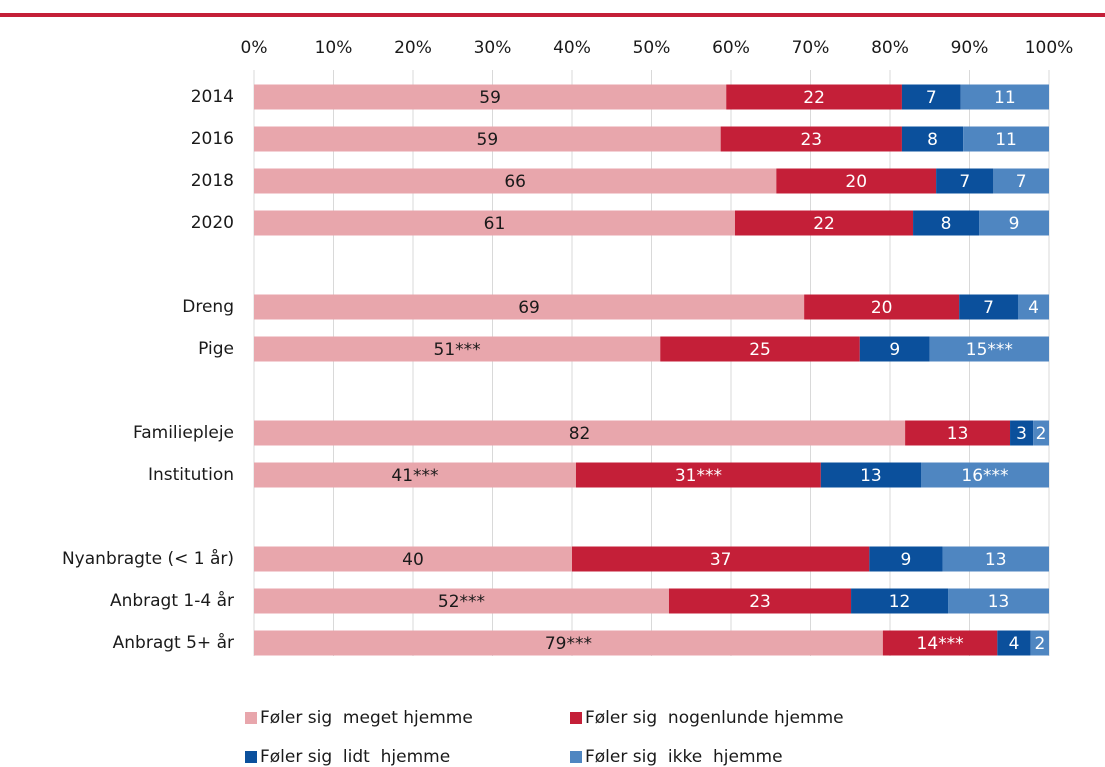 This screenshot has height=767, width=1105. Describe the element at coordinates (529, 308) in the screenshot. I see `data-label: 69` at that location.